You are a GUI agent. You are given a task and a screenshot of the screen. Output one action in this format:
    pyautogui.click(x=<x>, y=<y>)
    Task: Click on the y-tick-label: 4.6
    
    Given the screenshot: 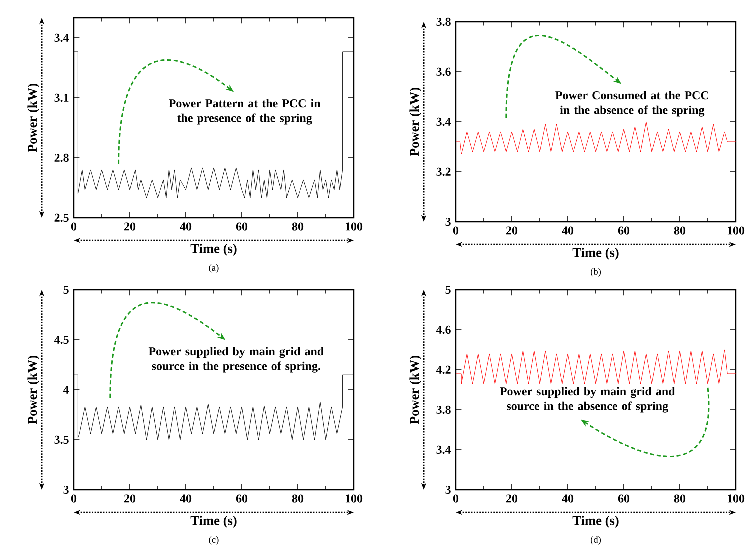 What is the action you would take?
    pyautogui.click(x=443, y=330)
    